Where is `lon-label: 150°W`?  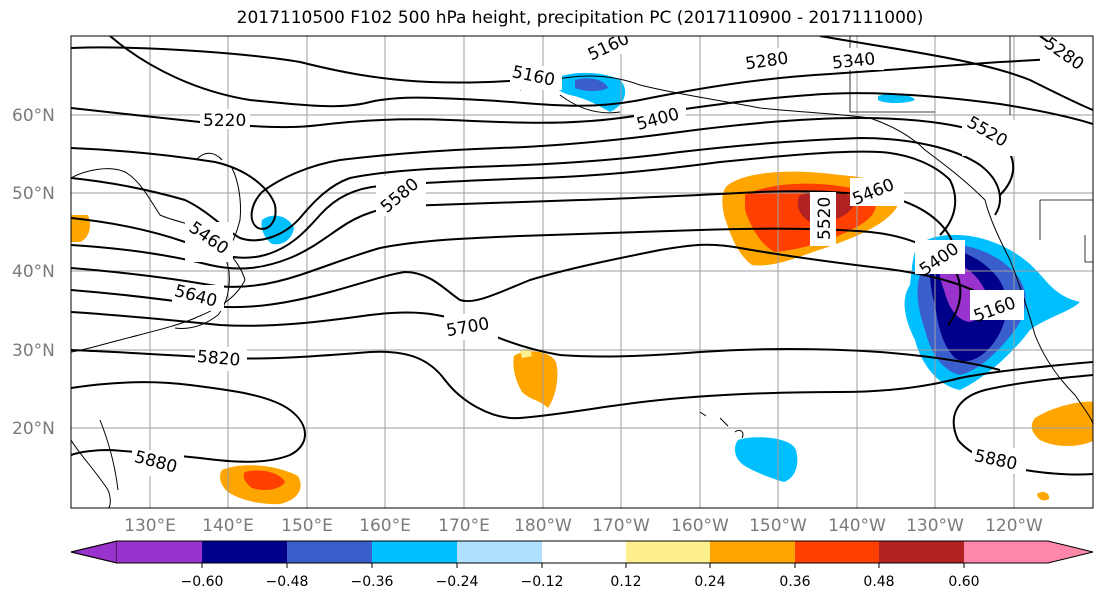
lon-label: 150°W is located at coordinates (778, 526).